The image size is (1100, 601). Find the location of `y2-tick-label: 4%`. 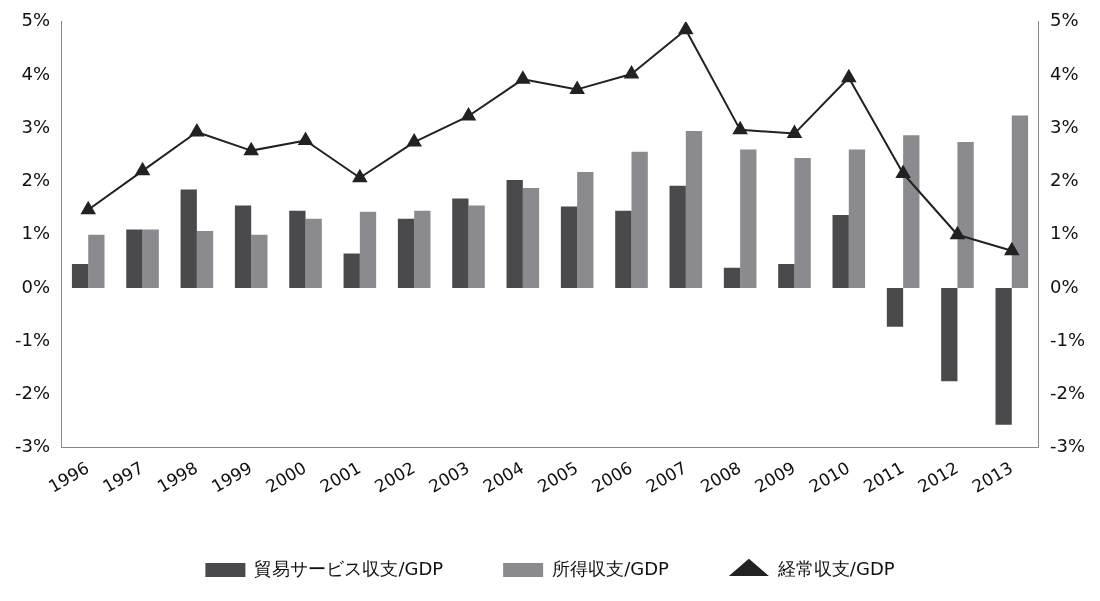

y2-tick-label: 4% is located at coordinates (1064, 73).